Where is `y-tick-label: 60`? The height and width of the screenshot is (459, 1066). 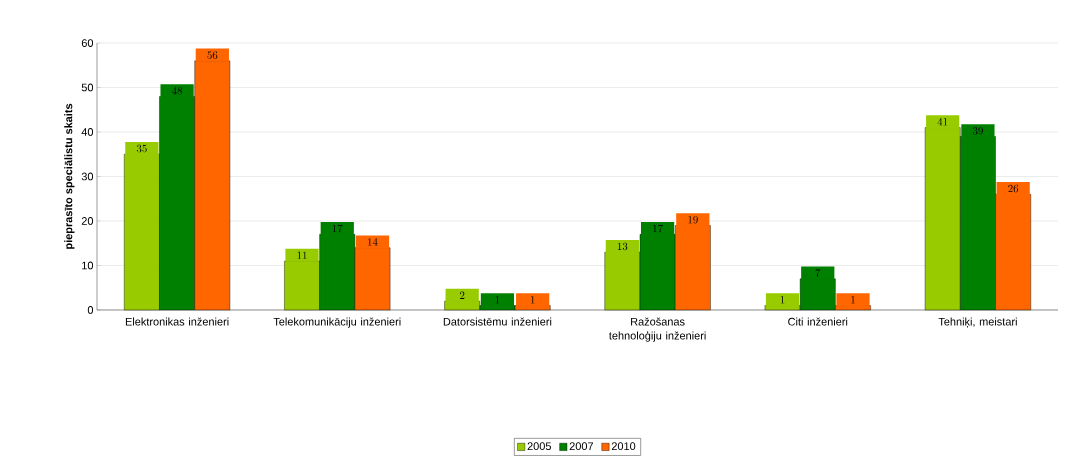
y-tick-label: 60 is located at coordinates (87, 43).